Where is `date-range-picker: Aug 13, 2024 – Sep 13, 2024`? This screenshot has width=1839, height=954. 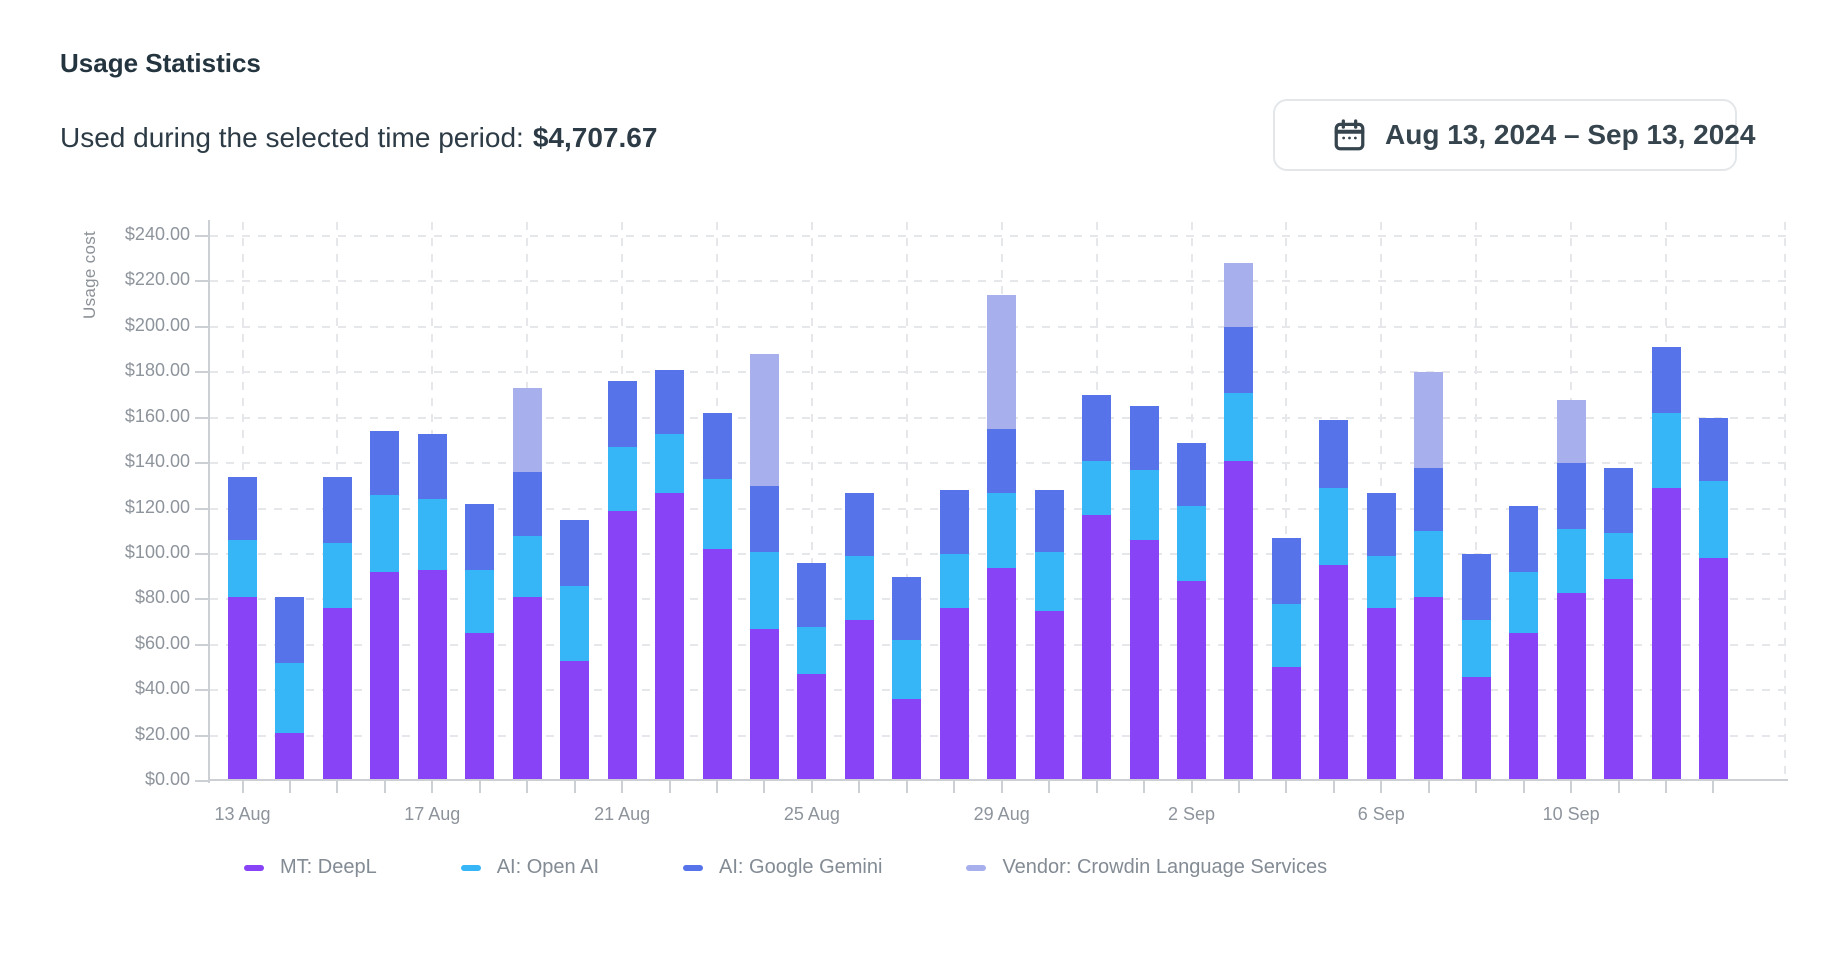
date-range-picker: Aug 13, 2024 – Sep 13, 2024 is located at coordinates (1514, 135).